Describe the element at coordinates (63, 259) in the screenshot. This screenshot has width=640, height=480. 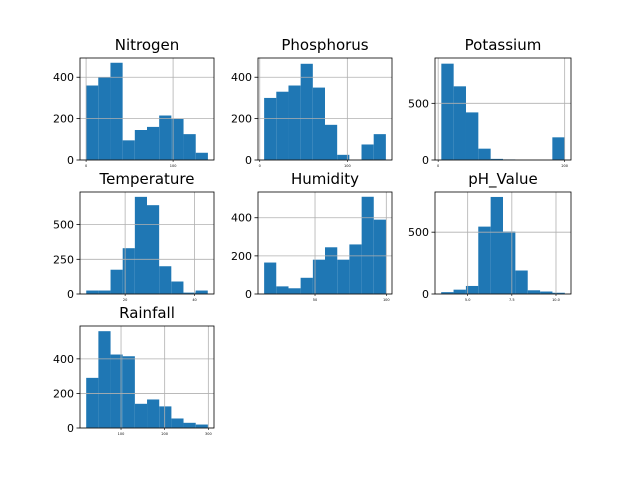
I see `y-tick-label: 250` at that location.